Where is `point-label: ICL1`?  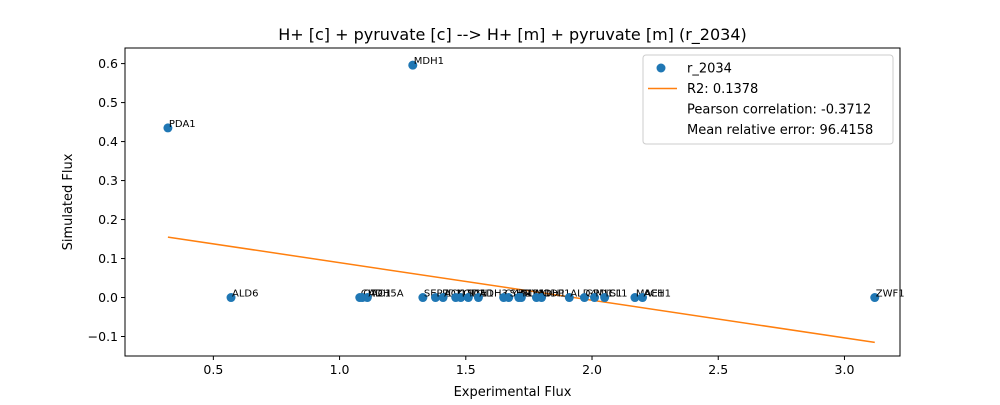
point-label: ICL1 is located at coordinates (617, 294).